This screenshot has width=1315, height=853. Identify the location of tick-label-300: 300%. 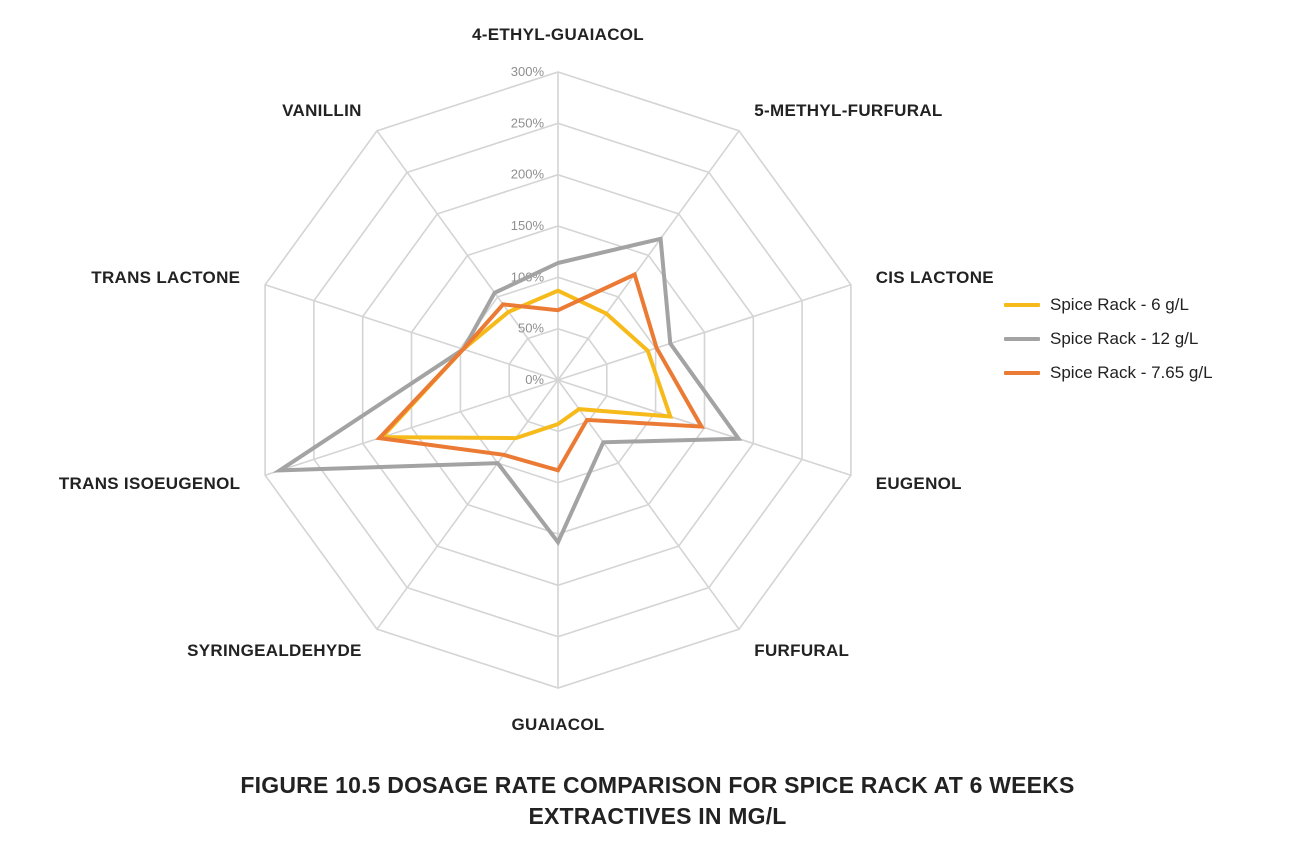
(528, 71).